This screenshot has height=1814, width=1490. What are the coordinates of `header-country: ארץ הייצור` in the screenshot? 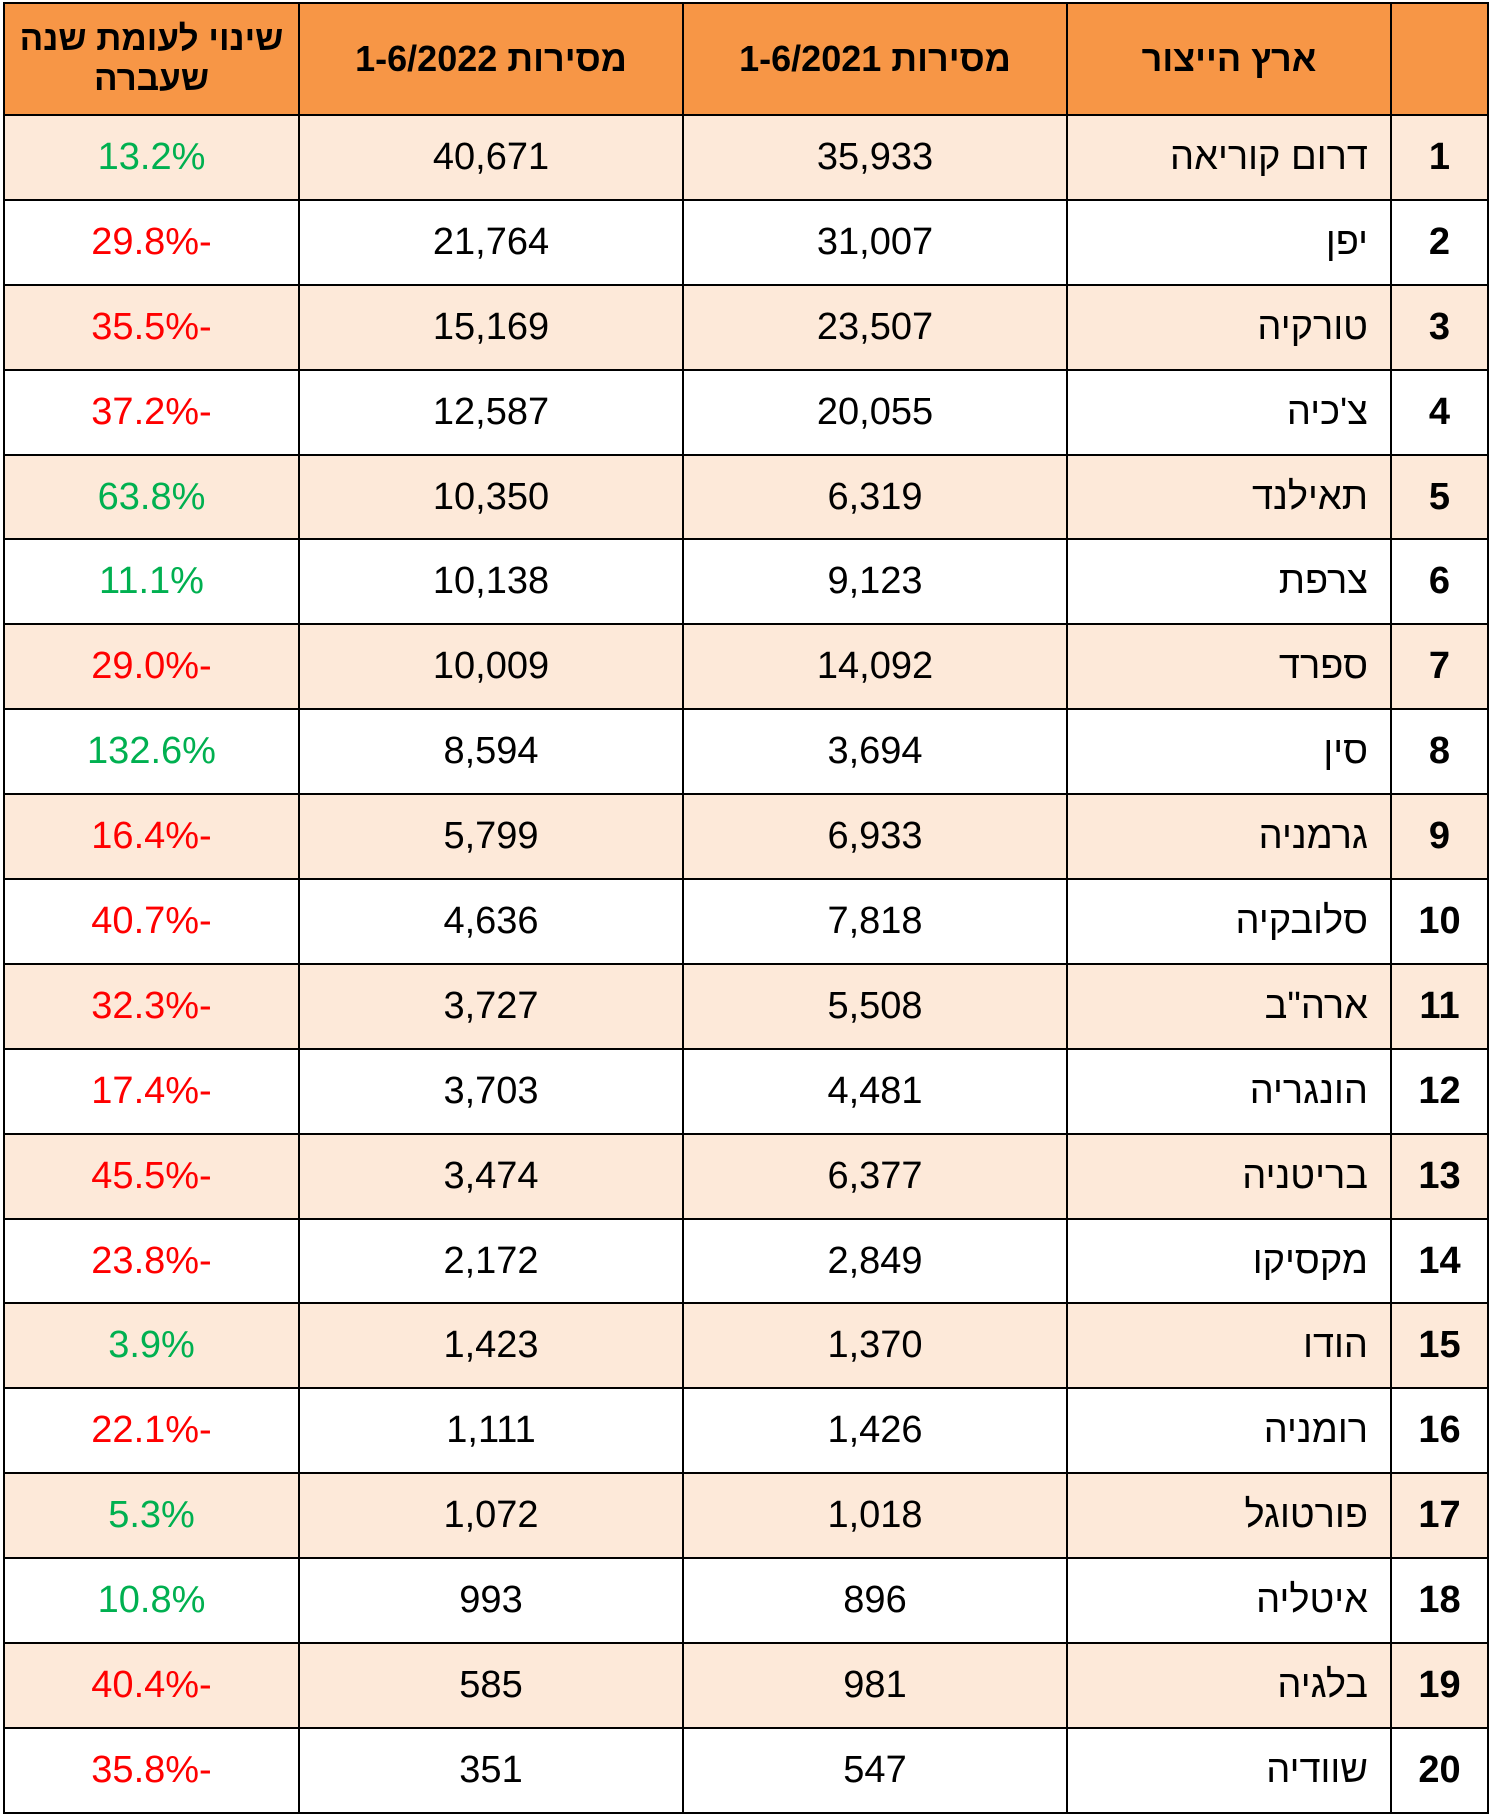 It's located at (1229, 59).